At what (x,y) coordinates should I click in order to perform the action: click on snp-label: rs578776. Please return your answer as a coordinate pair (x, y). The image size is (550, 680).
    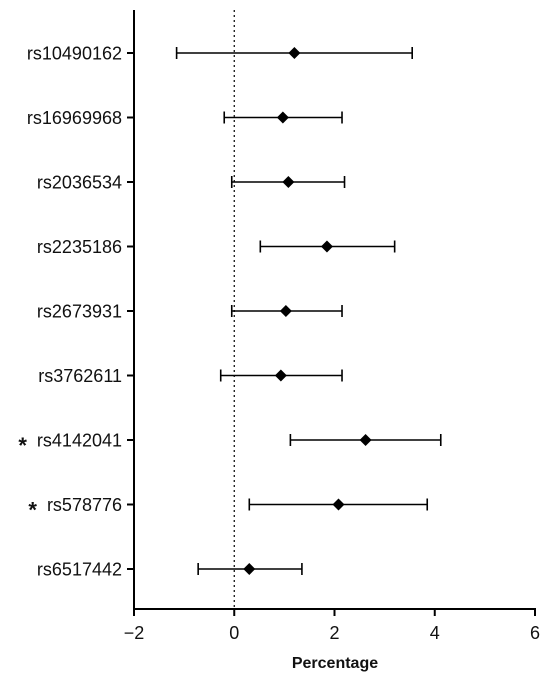
    Looking at the image, I should click on (84, 505).